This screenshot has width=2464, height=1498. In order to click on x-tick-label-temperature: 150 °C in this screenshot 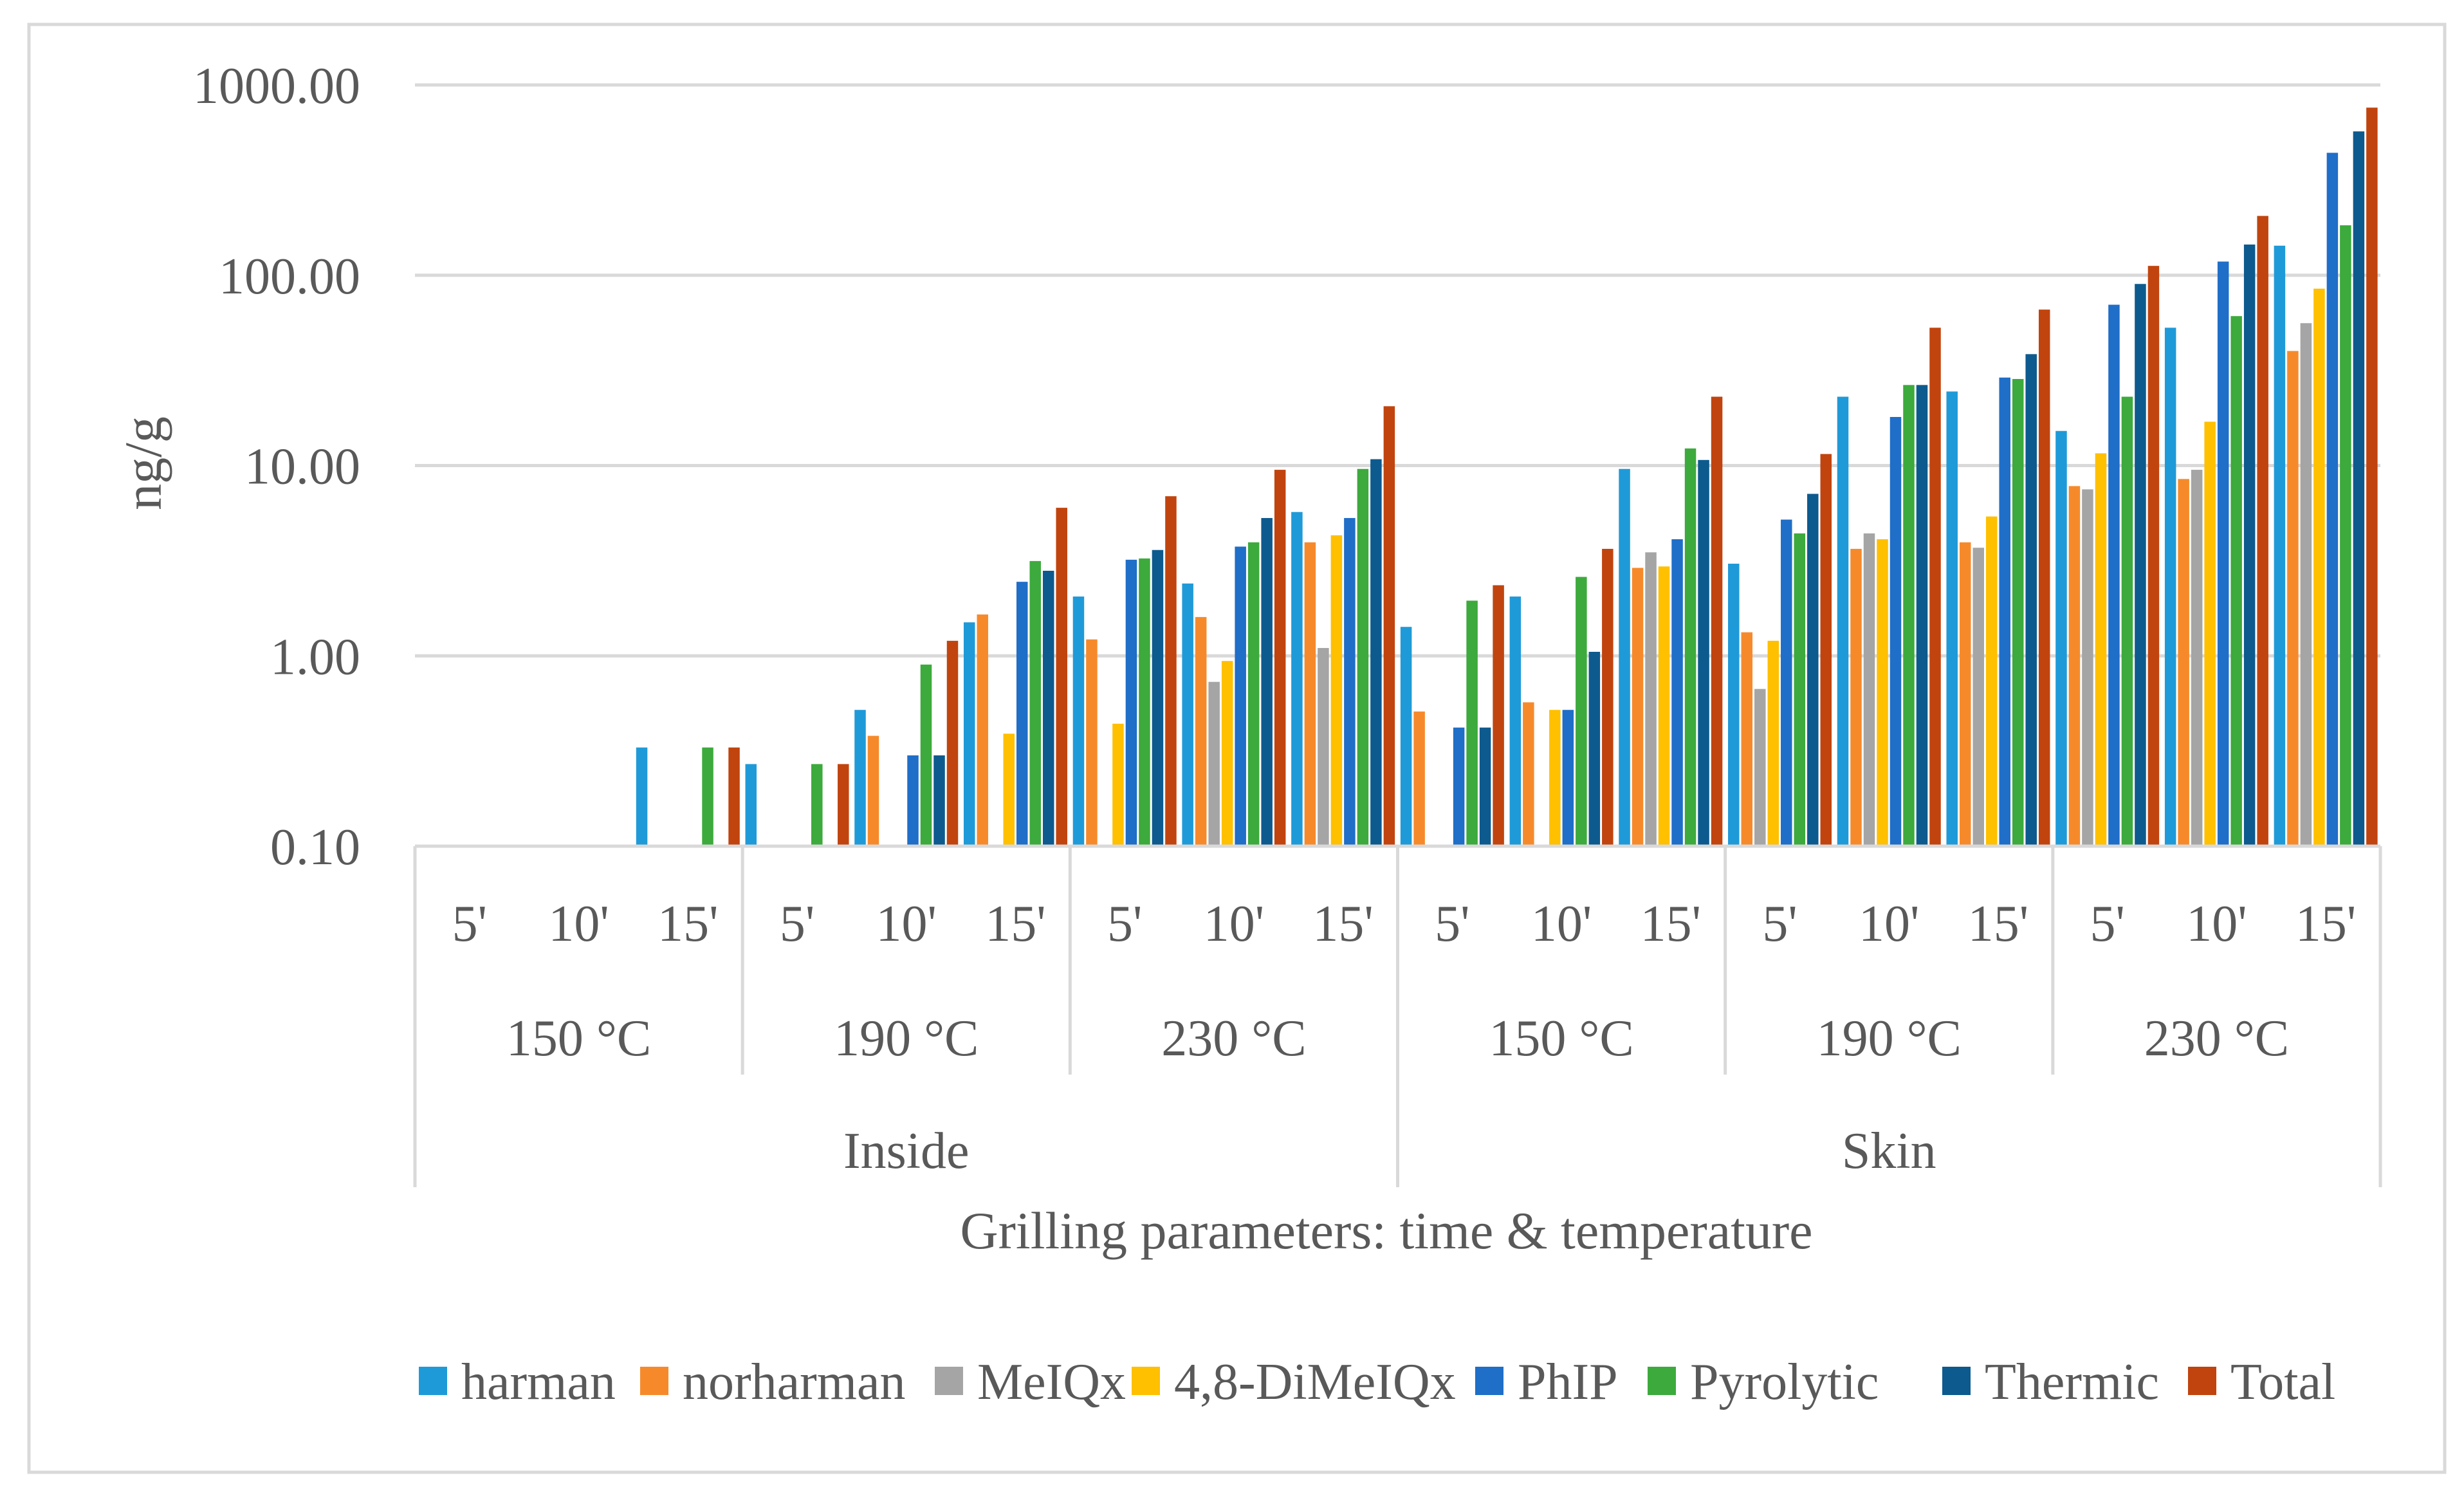, I will do `click(578, 1038)`.